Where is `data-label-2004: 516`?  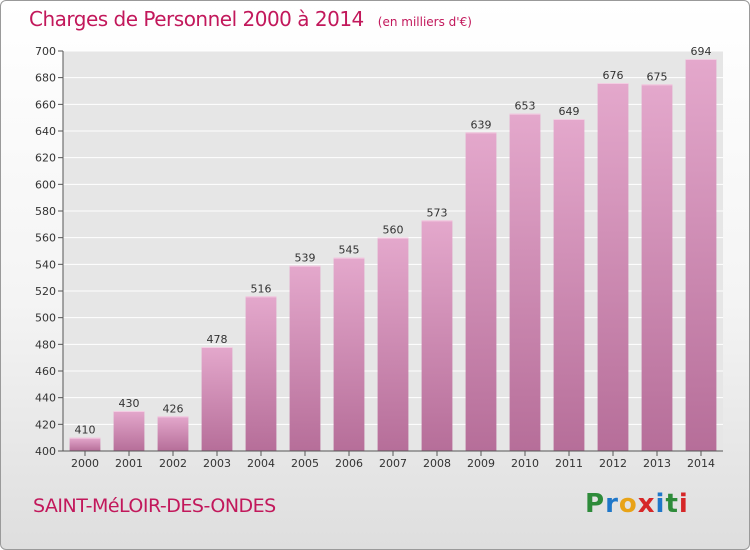
data-label-2004: 516 is located at coordinates (261, 288).